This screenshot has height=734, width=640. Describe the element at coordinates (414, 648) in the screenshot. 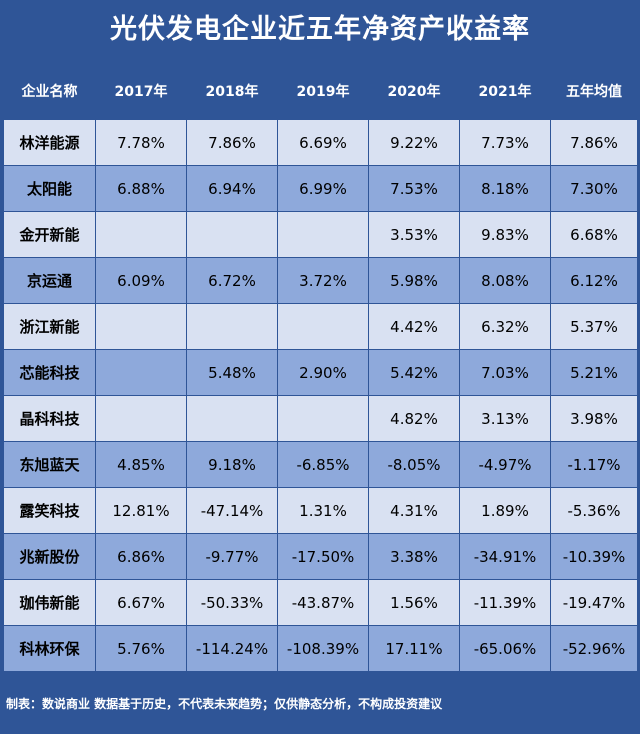

I see `value-cell: 17.11%` at that location.